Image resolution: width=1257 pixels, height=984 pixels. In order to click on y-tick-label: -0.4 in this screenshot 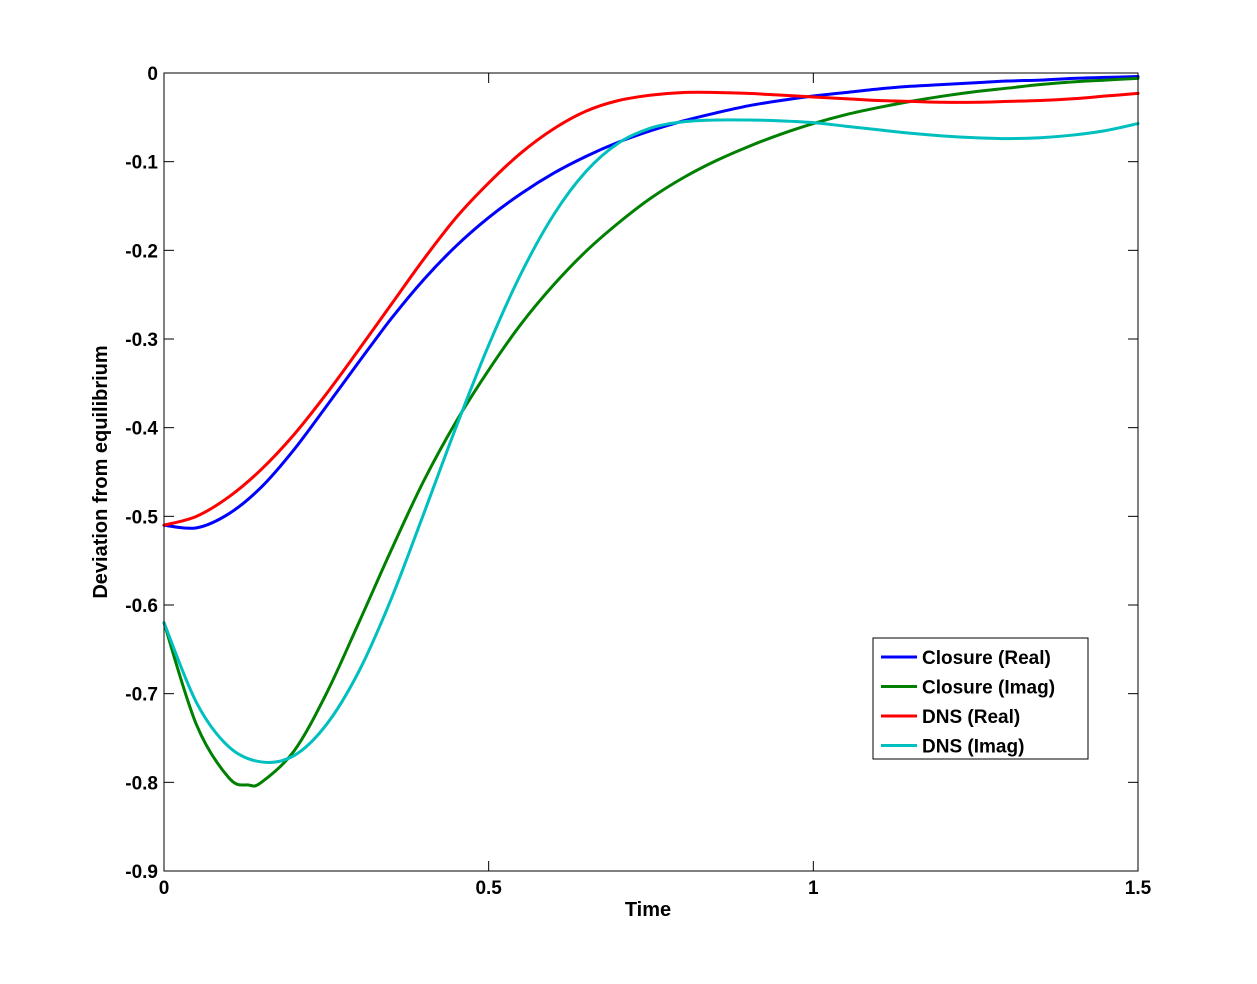, I will do `click(141, 429)`.